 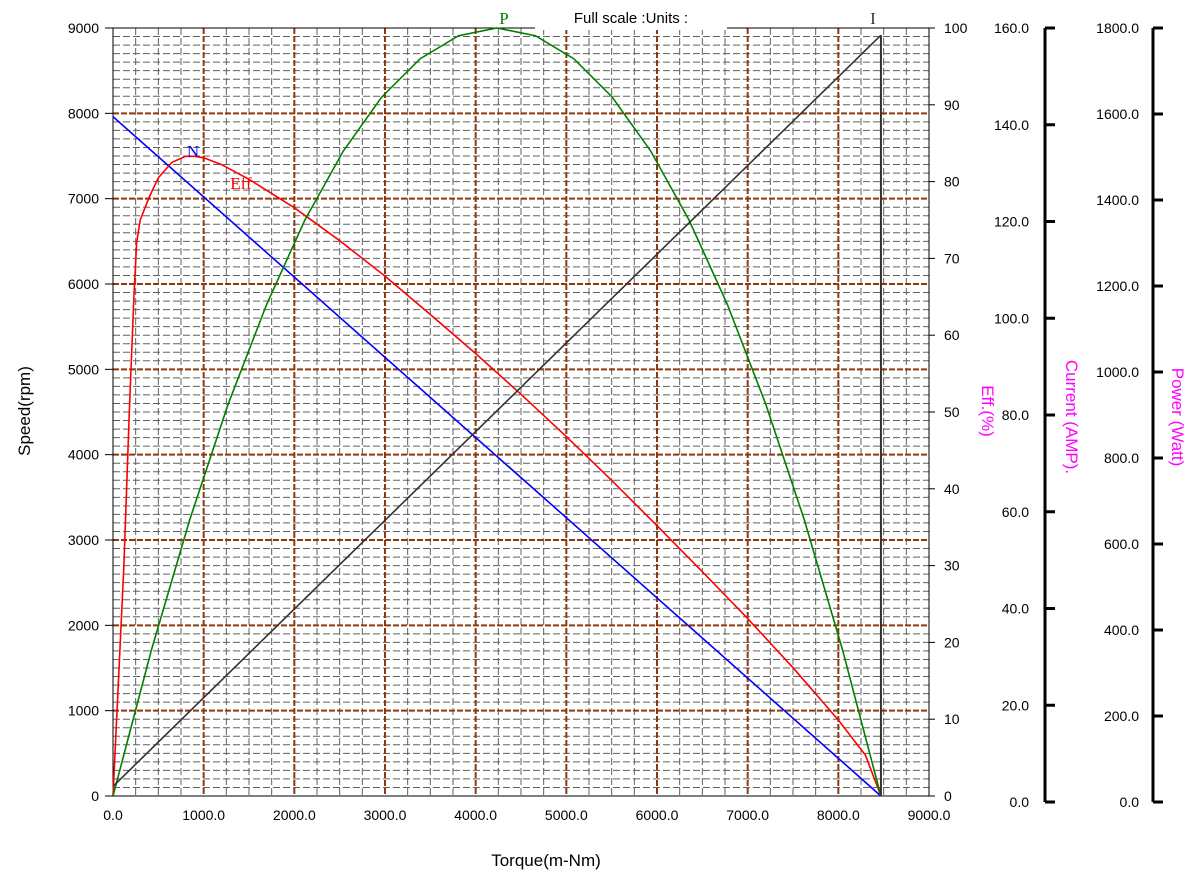 I want to click on eff-tick-label: 10, so click(x=952, y=719).